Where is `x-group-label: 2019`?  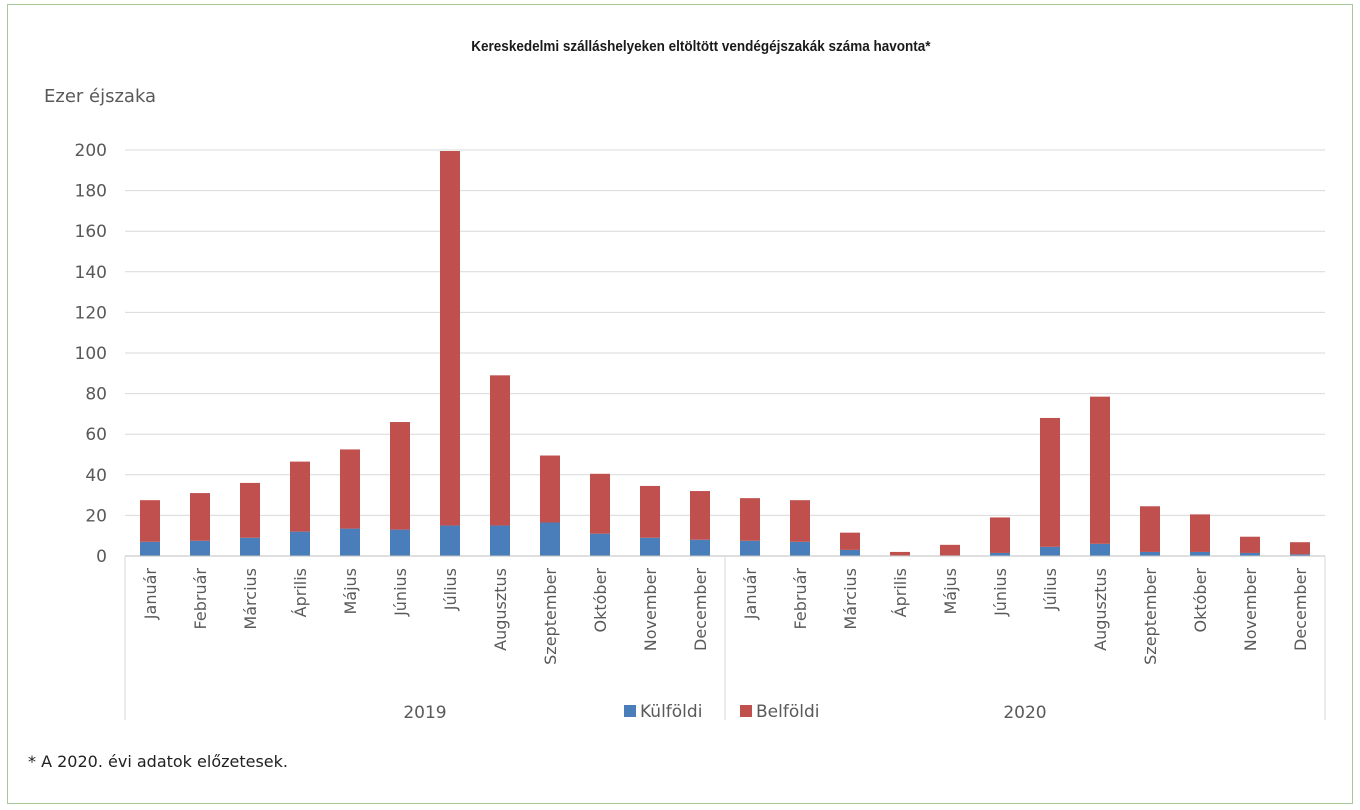
x-group-label: 2019 is located at coordinates (424, 713).